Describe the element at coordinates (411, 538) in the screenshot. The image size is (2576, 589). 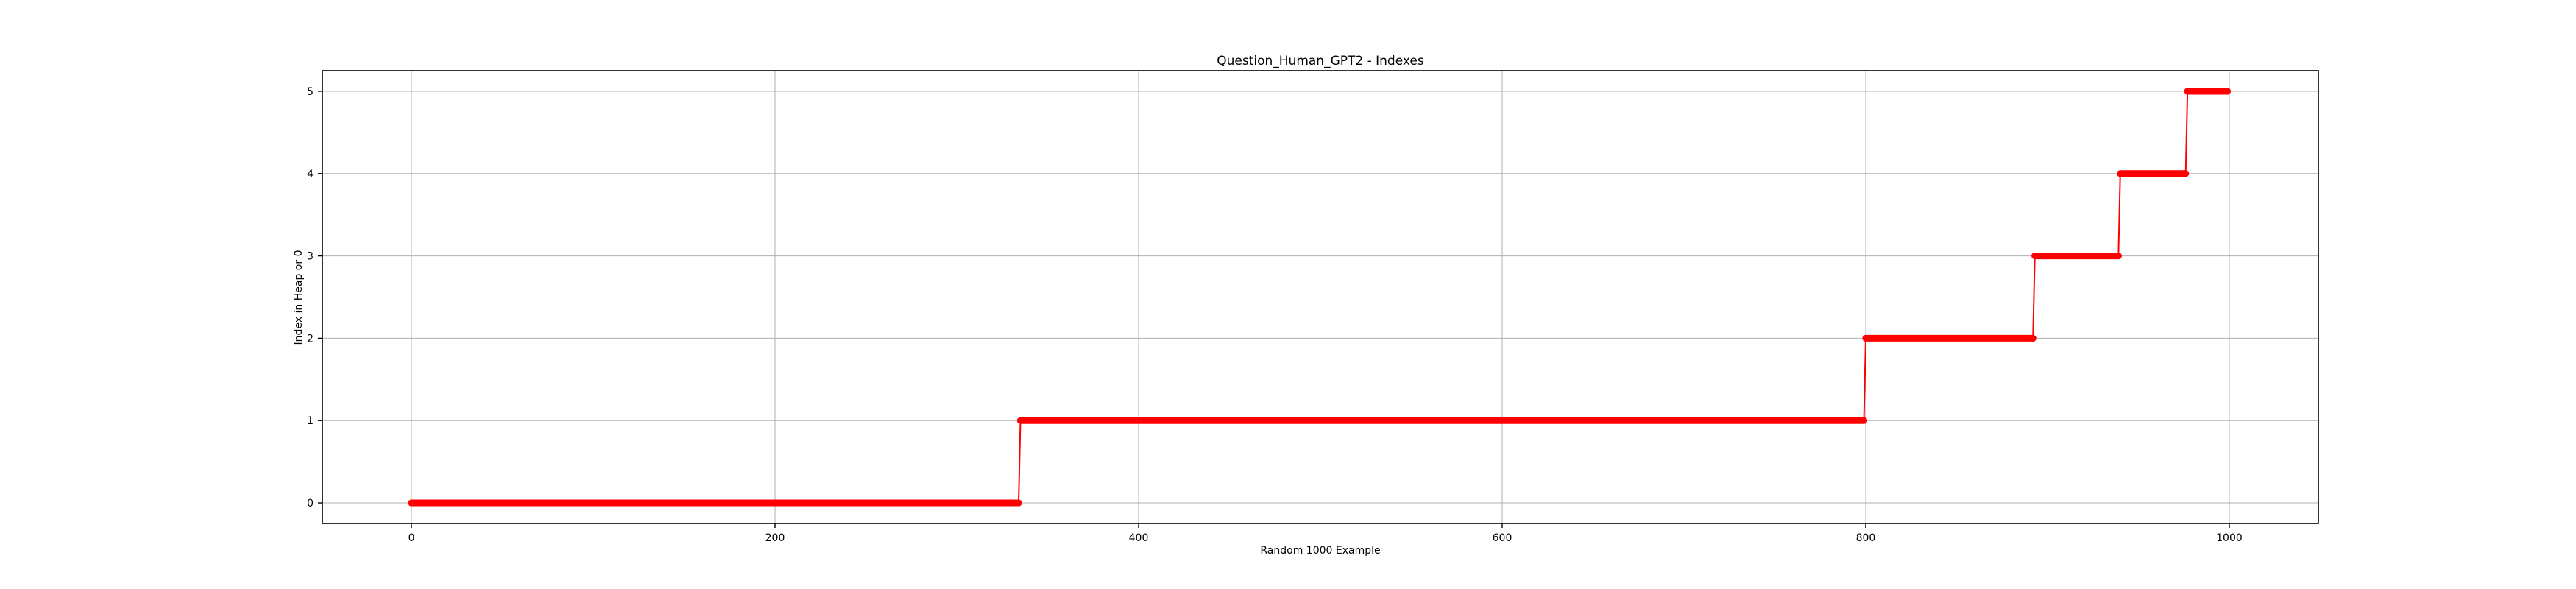
I see `x-tick-label: 0` at that location.